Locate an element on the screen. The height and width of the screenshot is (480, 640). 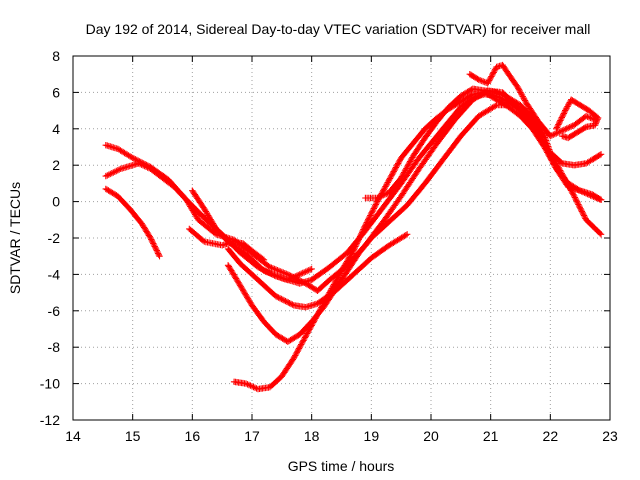
y-tick-label: -10 is located at coordinates (50, 384).